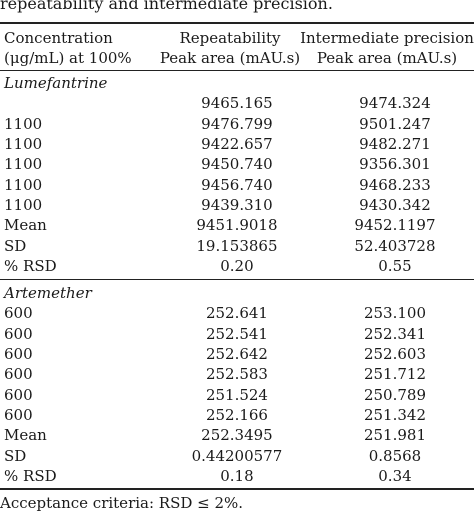  What do you see at coordinates (58, 38) in the screenshot?
I see `header-concentration-line1: Concentration` at bounding box center [58, 38].